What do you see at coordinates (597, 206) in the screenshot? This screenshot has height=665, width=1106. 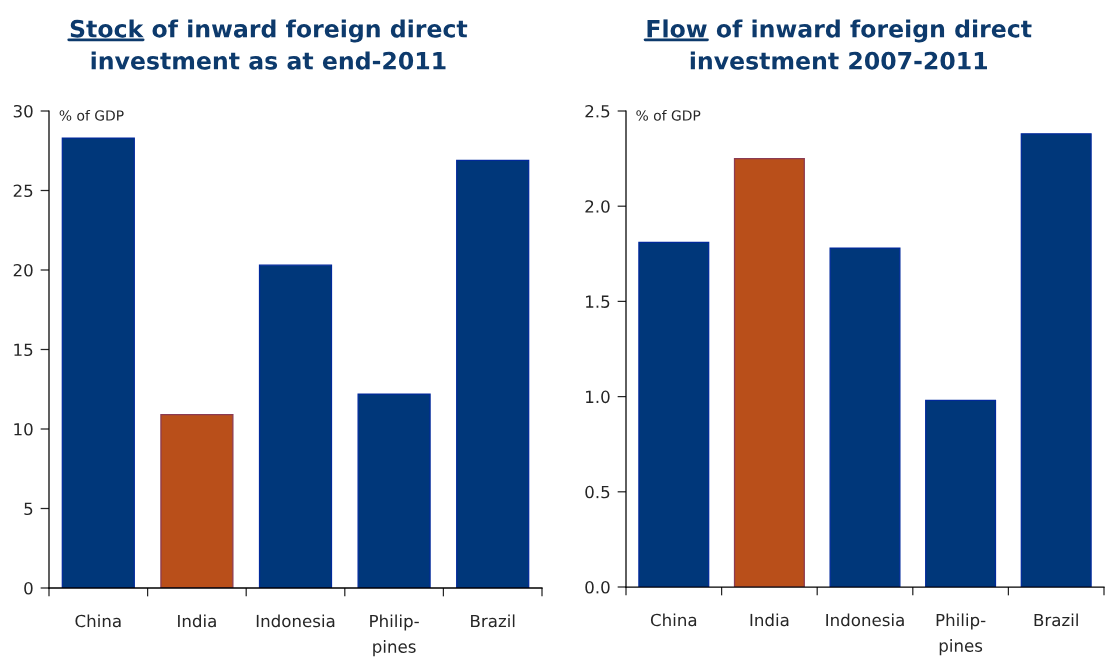 I see `y-tick-label: 2.0` at bounding box center [597, 206].